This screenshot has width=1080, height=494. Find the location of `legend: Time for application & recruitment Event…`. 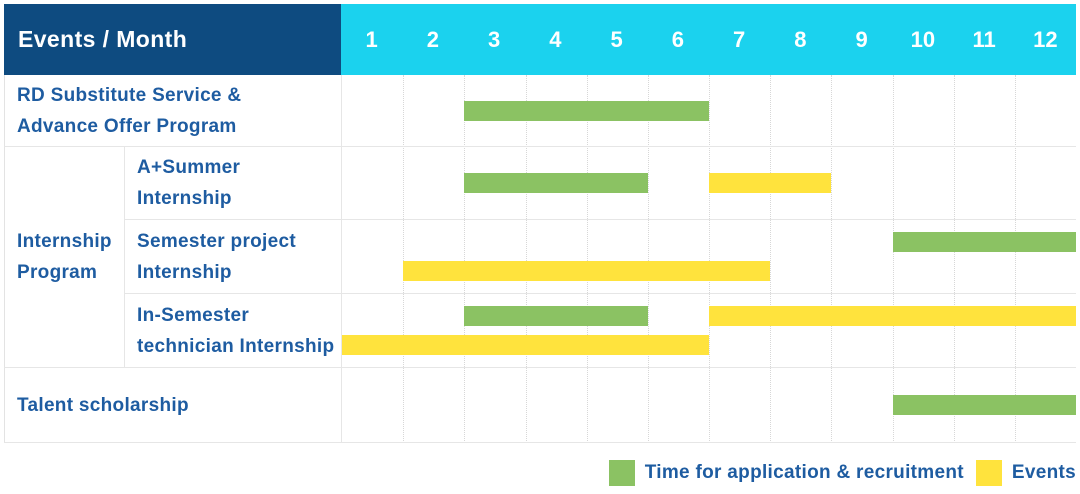

legend: Time for application & recruitment Event… is located at coordinates (842, 473).